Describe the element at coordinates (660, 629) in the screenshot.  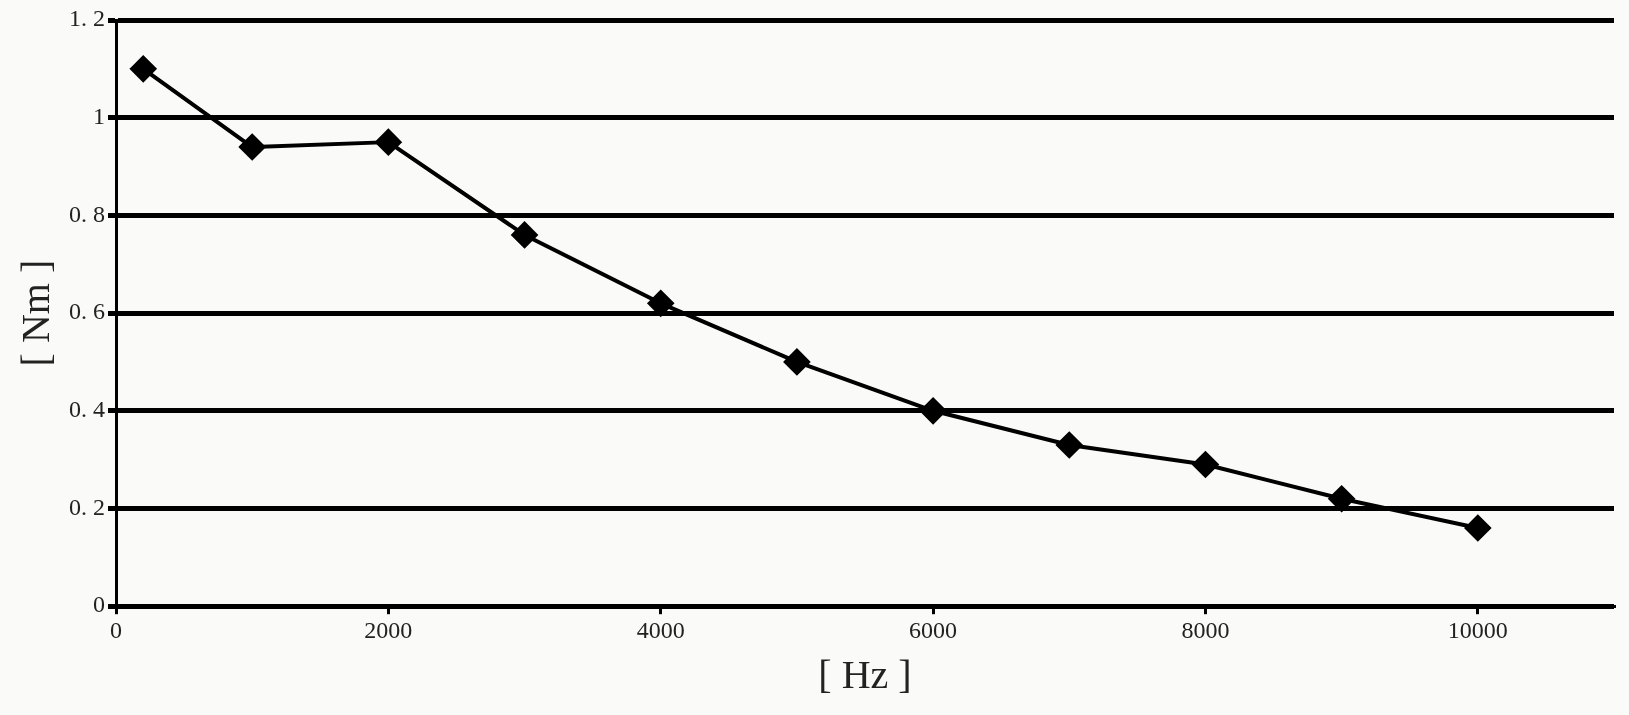
I see `x-tick-label: 4000` at that location.